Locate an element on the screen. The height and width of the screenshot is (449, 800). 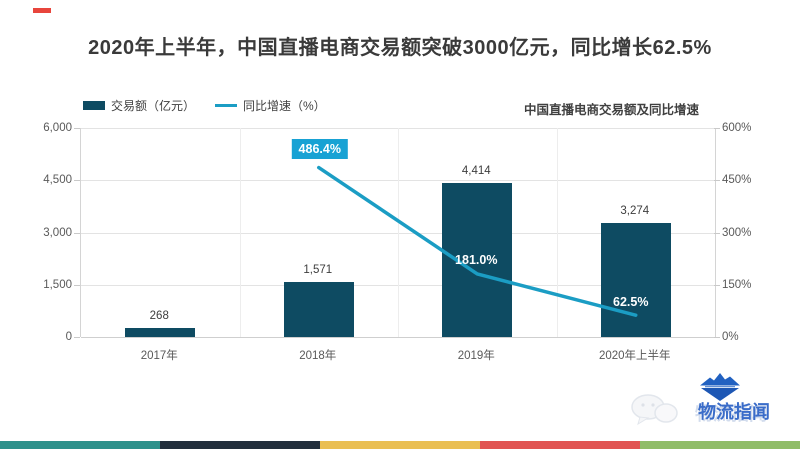
page-title: 2020年上半年，中国直播电商交易额突破3000亿元，同比增长62.5% is located at coordinates (400, 48).